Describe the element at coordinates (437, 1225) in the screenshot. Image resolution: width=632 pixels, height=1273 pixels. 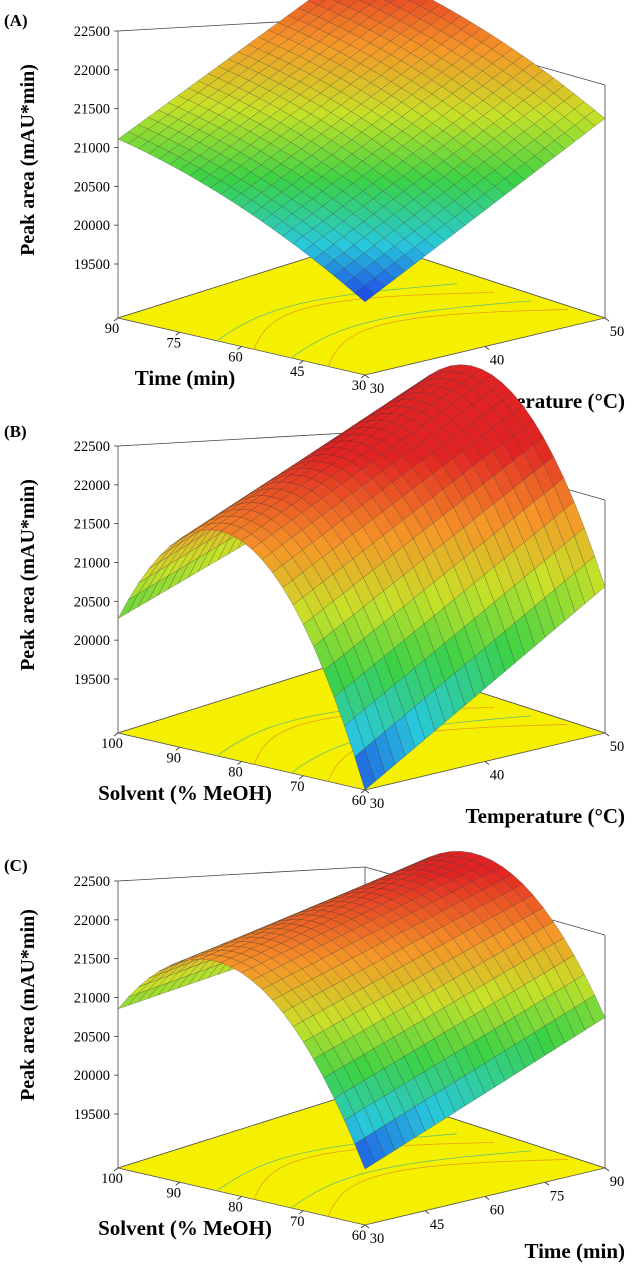
I see `right-axis-tick-label: 45` at that location.